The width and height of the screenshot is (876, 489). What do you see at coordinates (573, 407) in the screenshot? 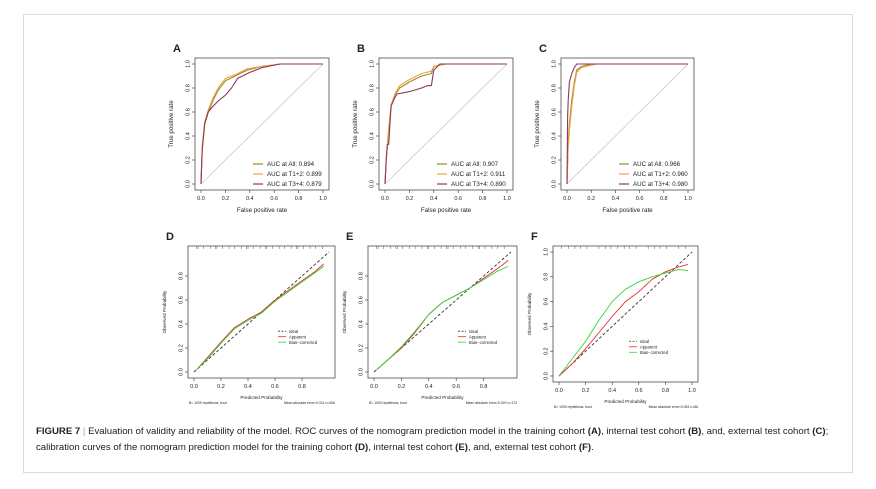
I see `footer-left-f: B= 1000 repetitions, boot` at bounding box center [573, 407].